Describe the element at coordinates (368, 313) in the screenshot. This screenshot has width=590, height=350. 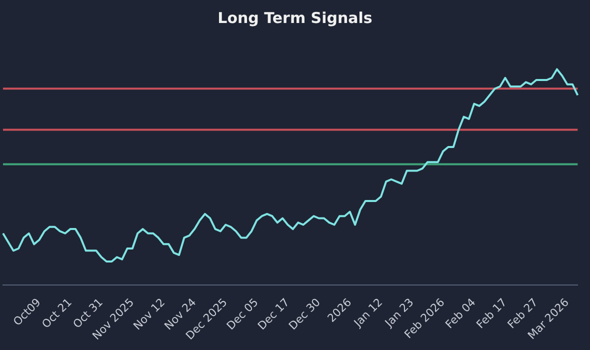
I see `x-tick-label: Jan 12` at that location.